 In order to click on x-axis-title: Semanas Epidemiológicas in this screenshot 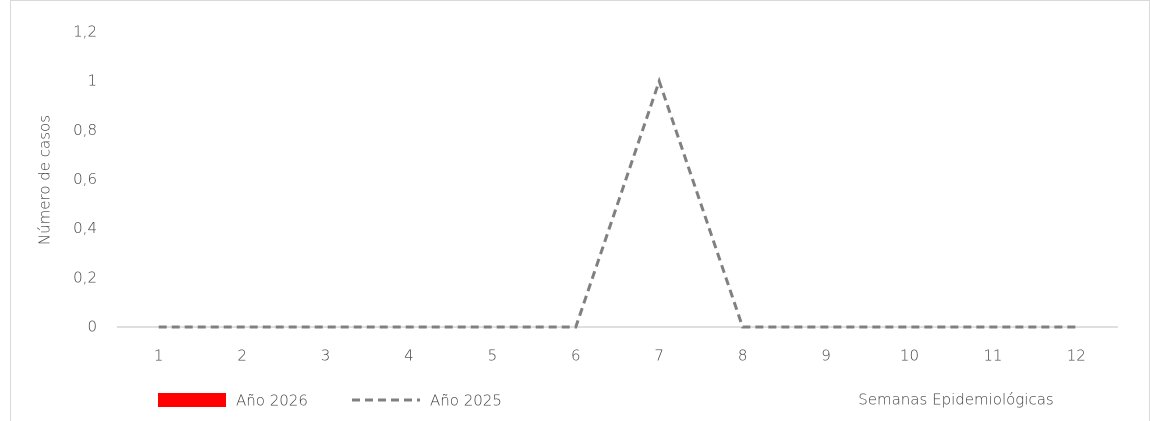, I will do `click(955, 400)`.